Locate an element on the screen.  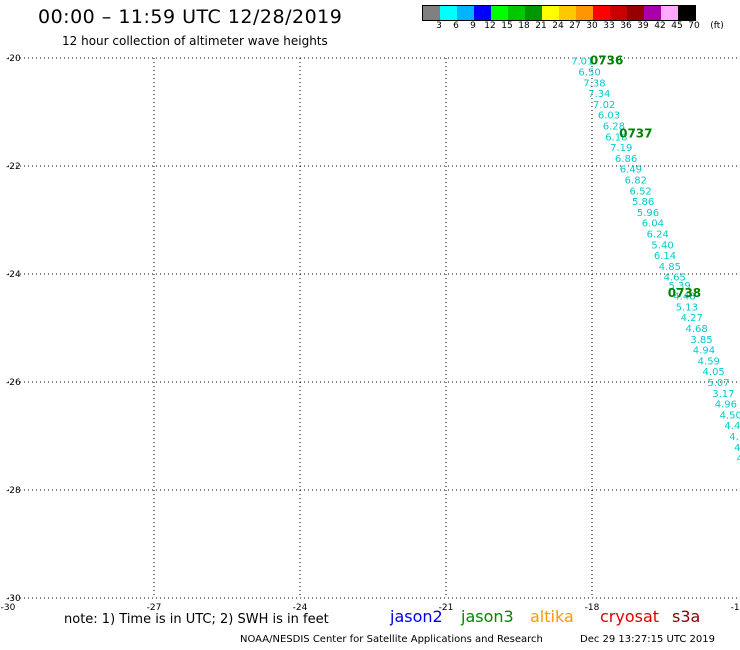
chart-title: 00:00 – 11:59 UTC 12/28/2019 is located at coordinates (190, 17).